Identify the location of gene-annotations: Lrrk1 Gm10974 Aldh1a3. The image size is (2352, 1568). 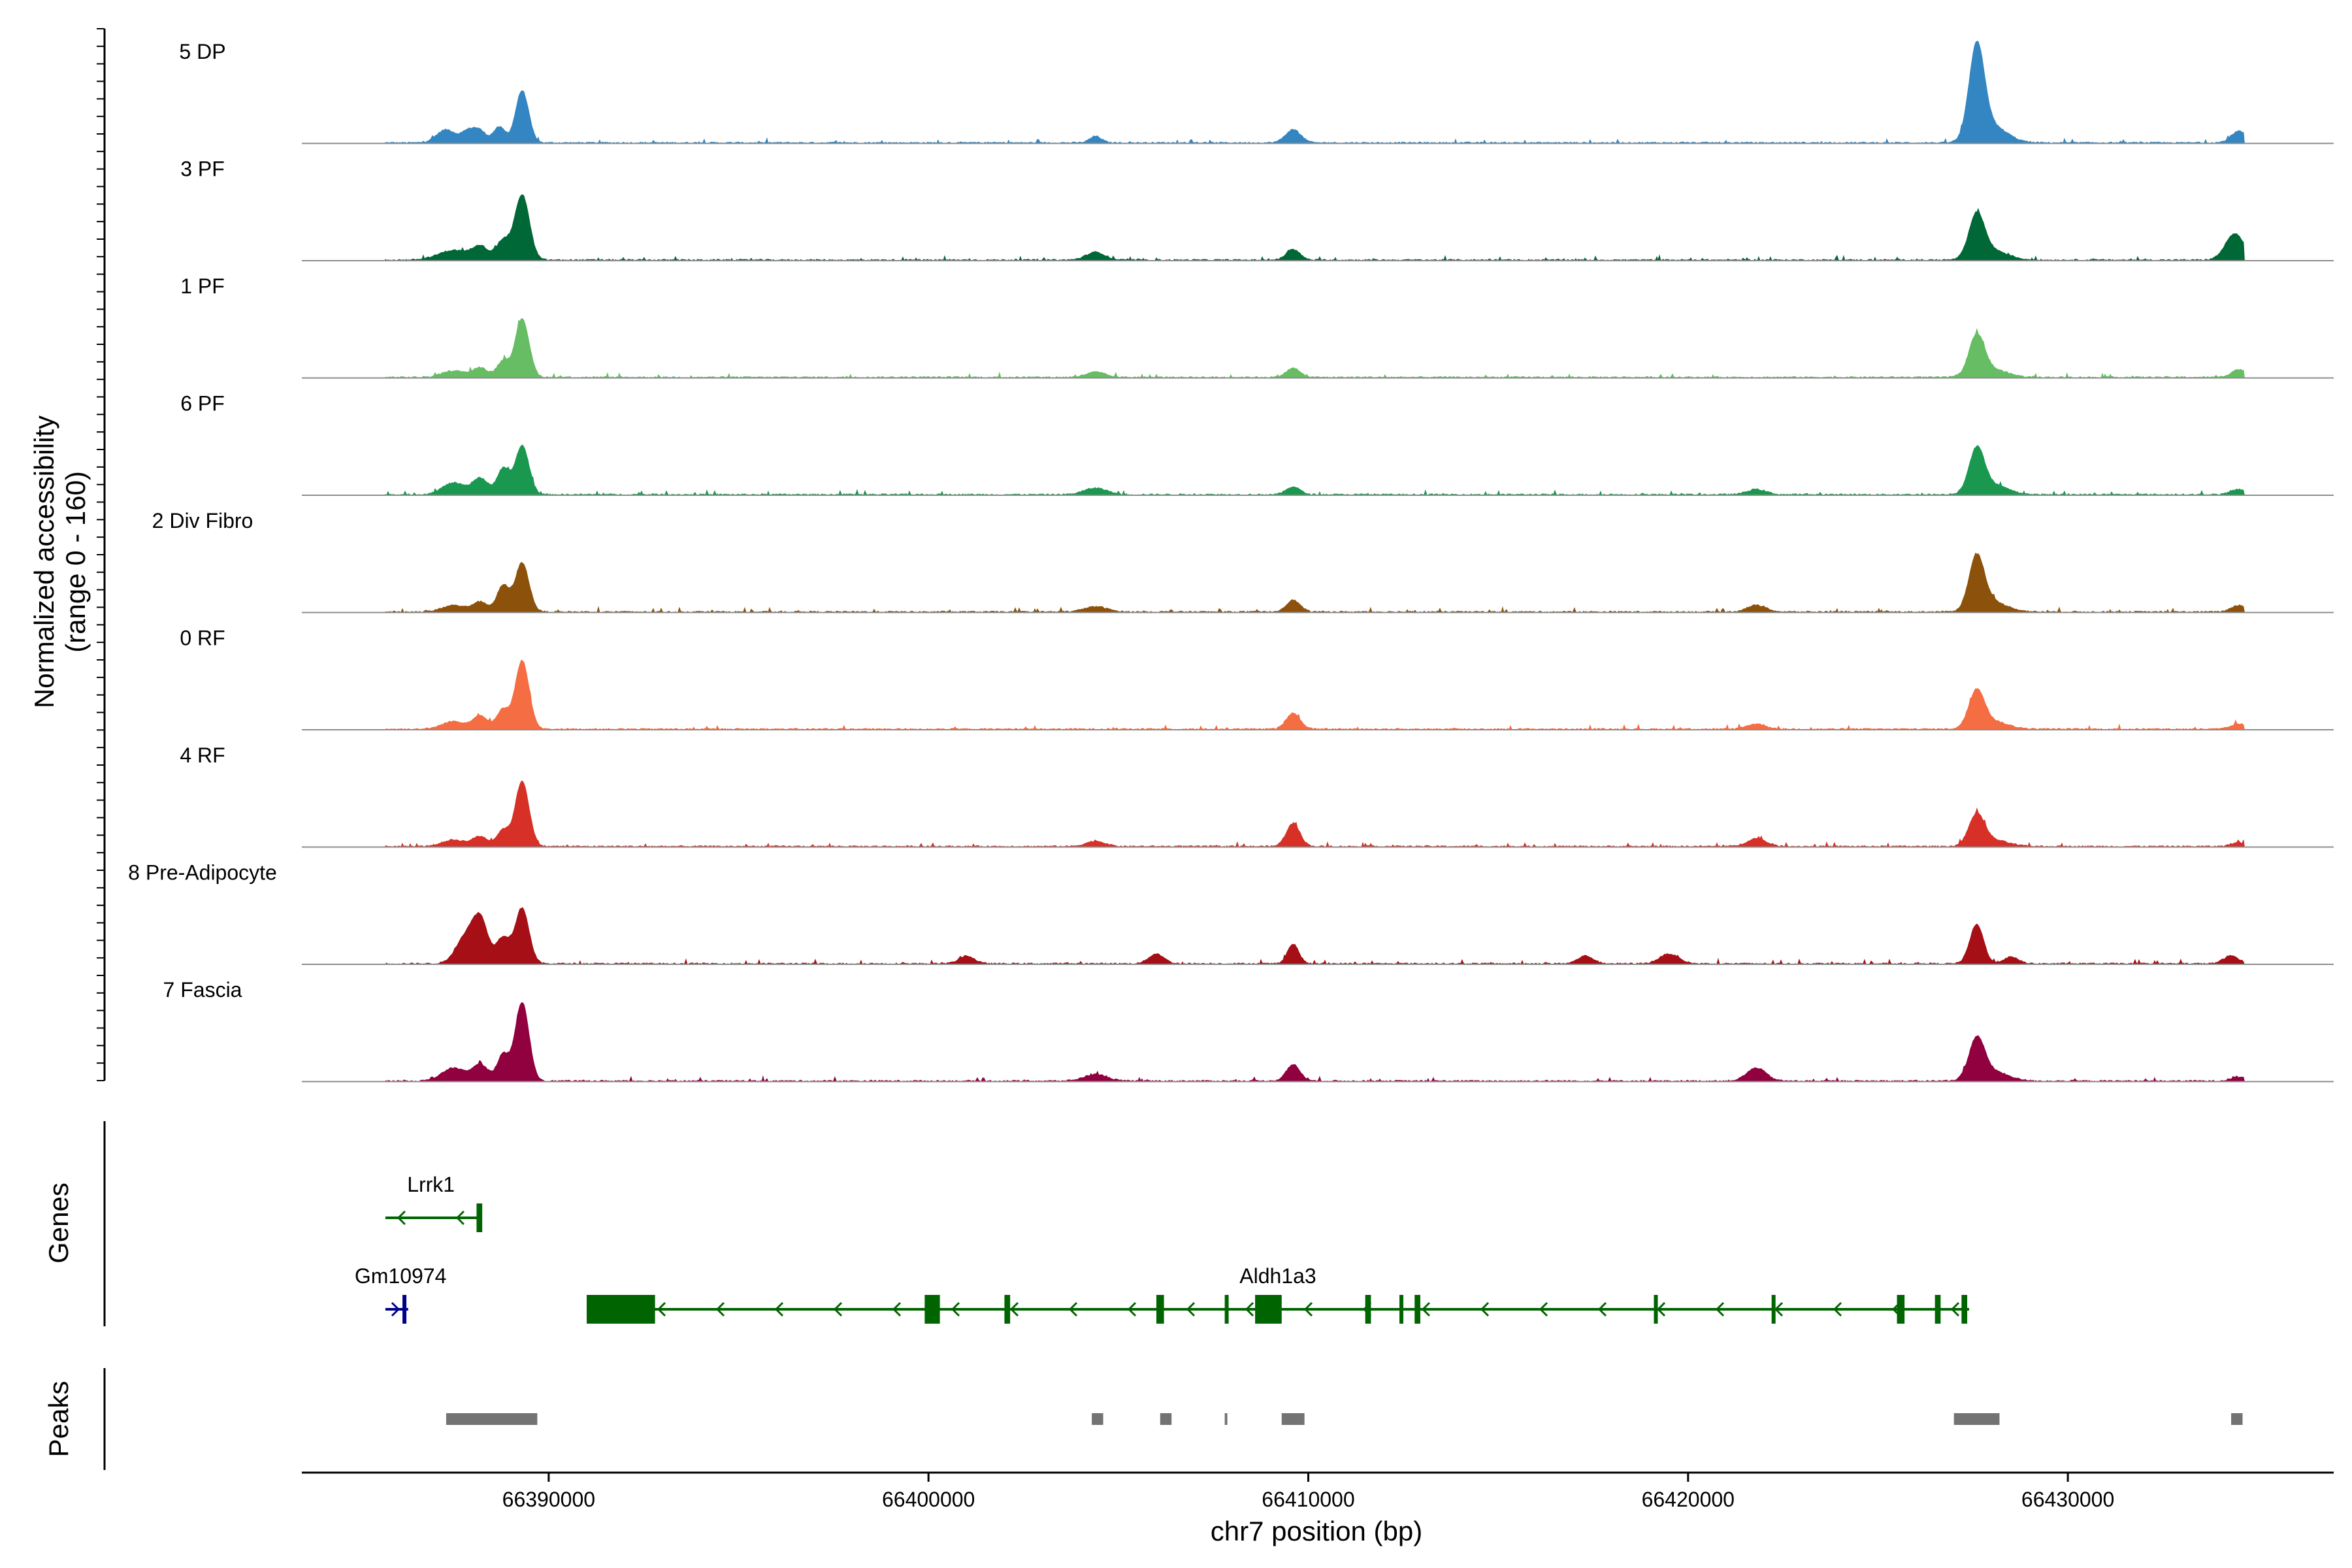
(1162, 1248).